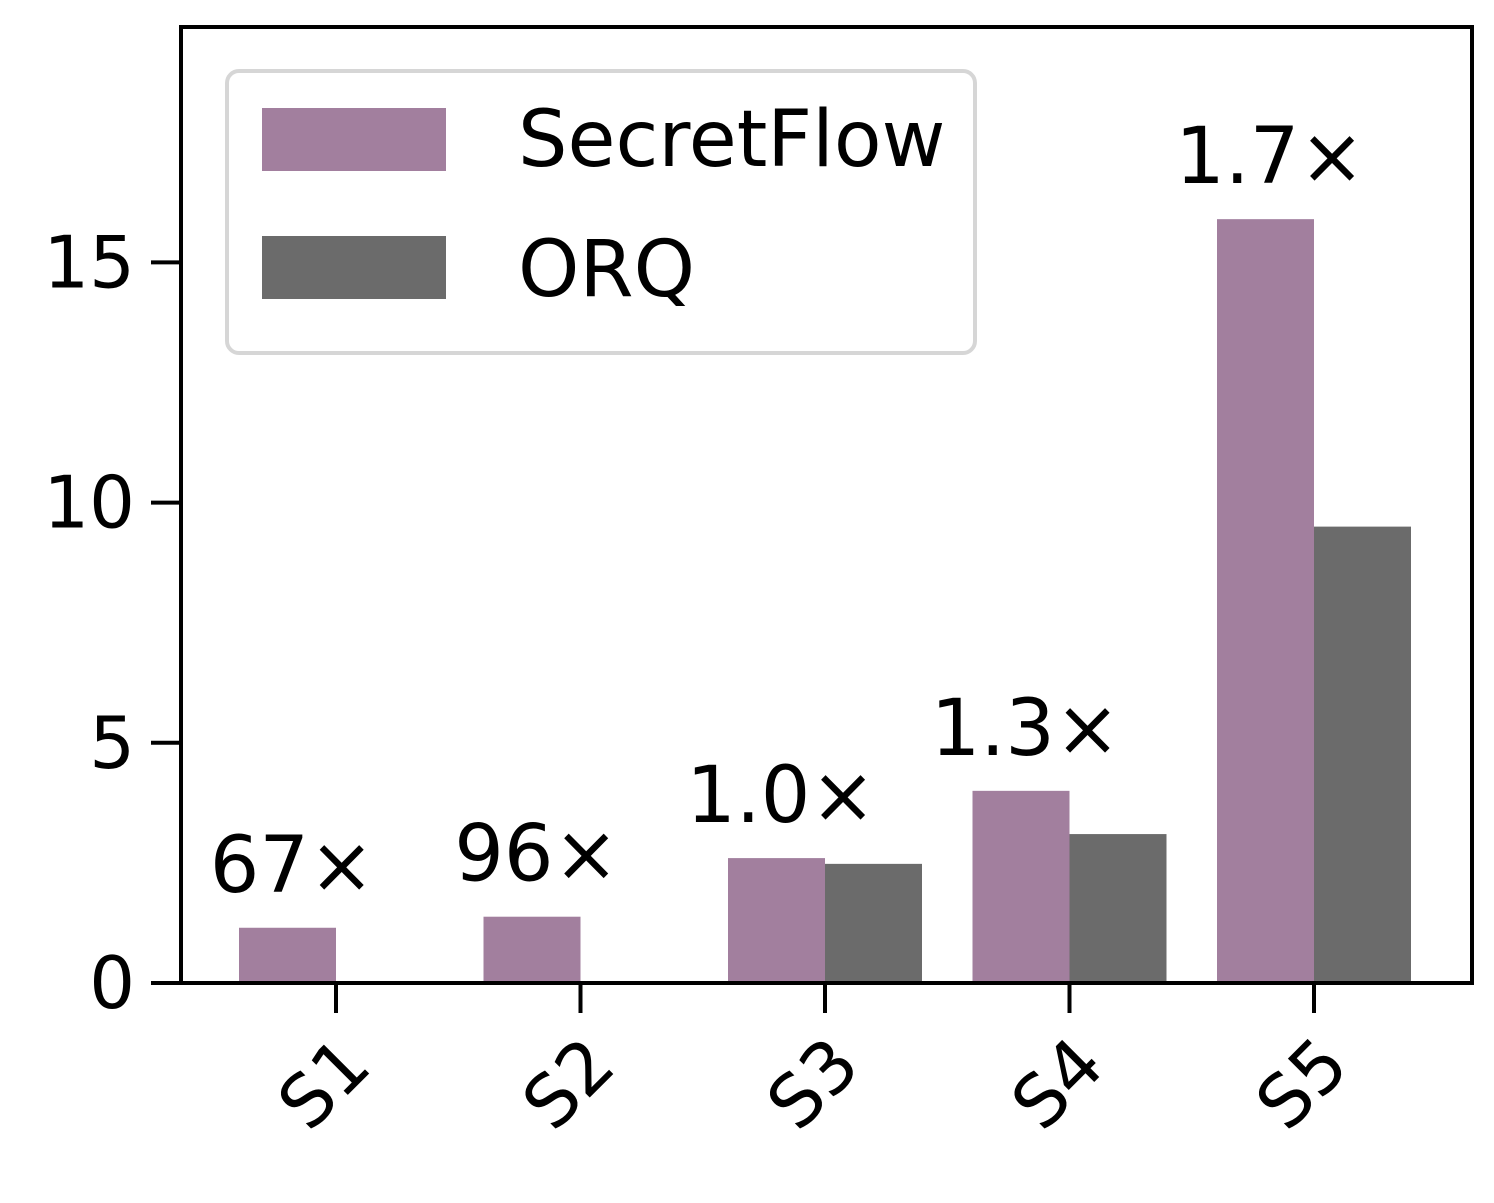 The height and width of the screenshot is (1203, 1494). Describe the element at coordinates (601, 212) in the screenshot. I see `legend: SecretFlow ORQ` at that location.